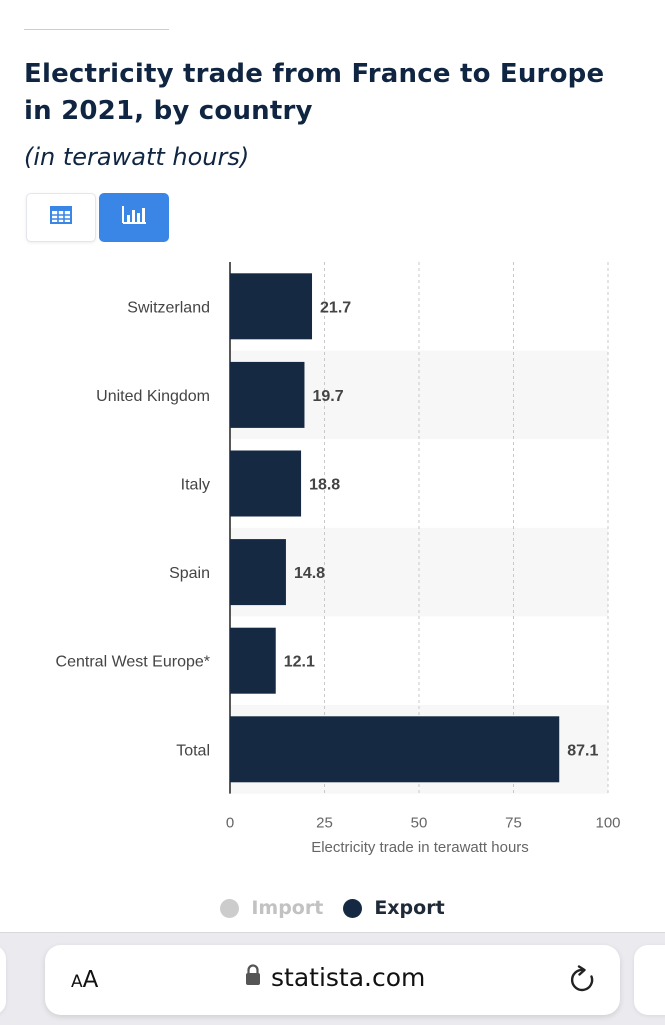 This screenshot has width=665, height=1025. Describe the element at coordinates (582, 750) in the screenshot. I see `value-label: 87.1` at that location.